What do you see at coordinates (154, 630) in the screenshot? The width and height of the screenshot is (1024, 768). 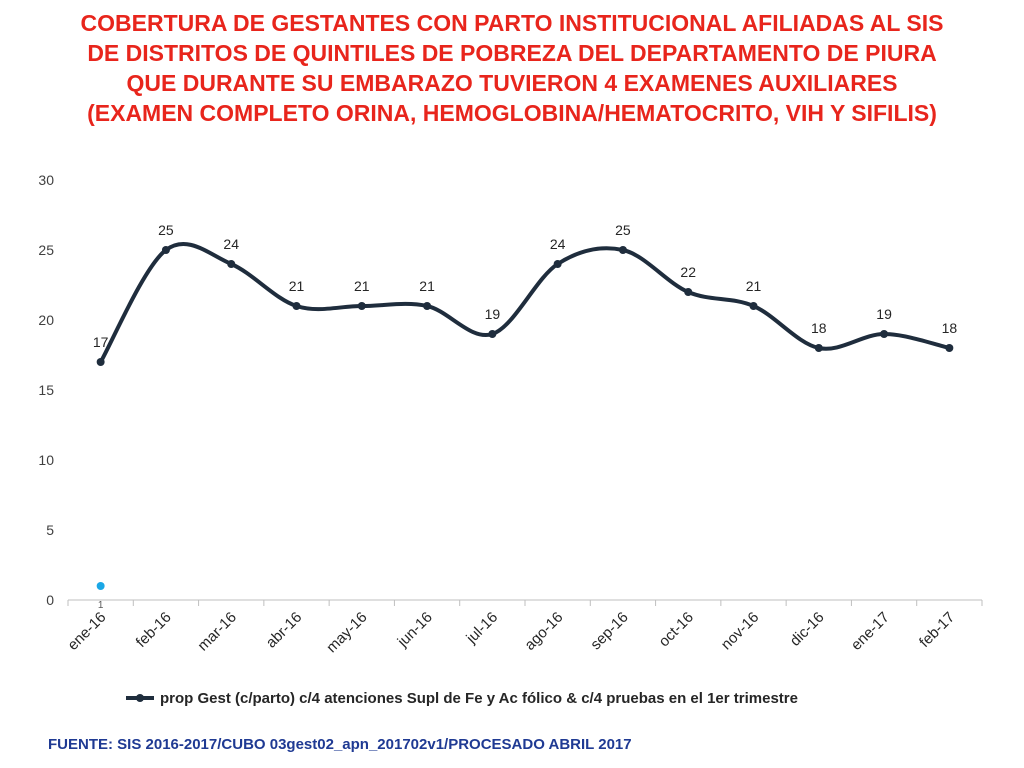 I see `x-tick-label: feb-16` at bounding box center [154, 630].